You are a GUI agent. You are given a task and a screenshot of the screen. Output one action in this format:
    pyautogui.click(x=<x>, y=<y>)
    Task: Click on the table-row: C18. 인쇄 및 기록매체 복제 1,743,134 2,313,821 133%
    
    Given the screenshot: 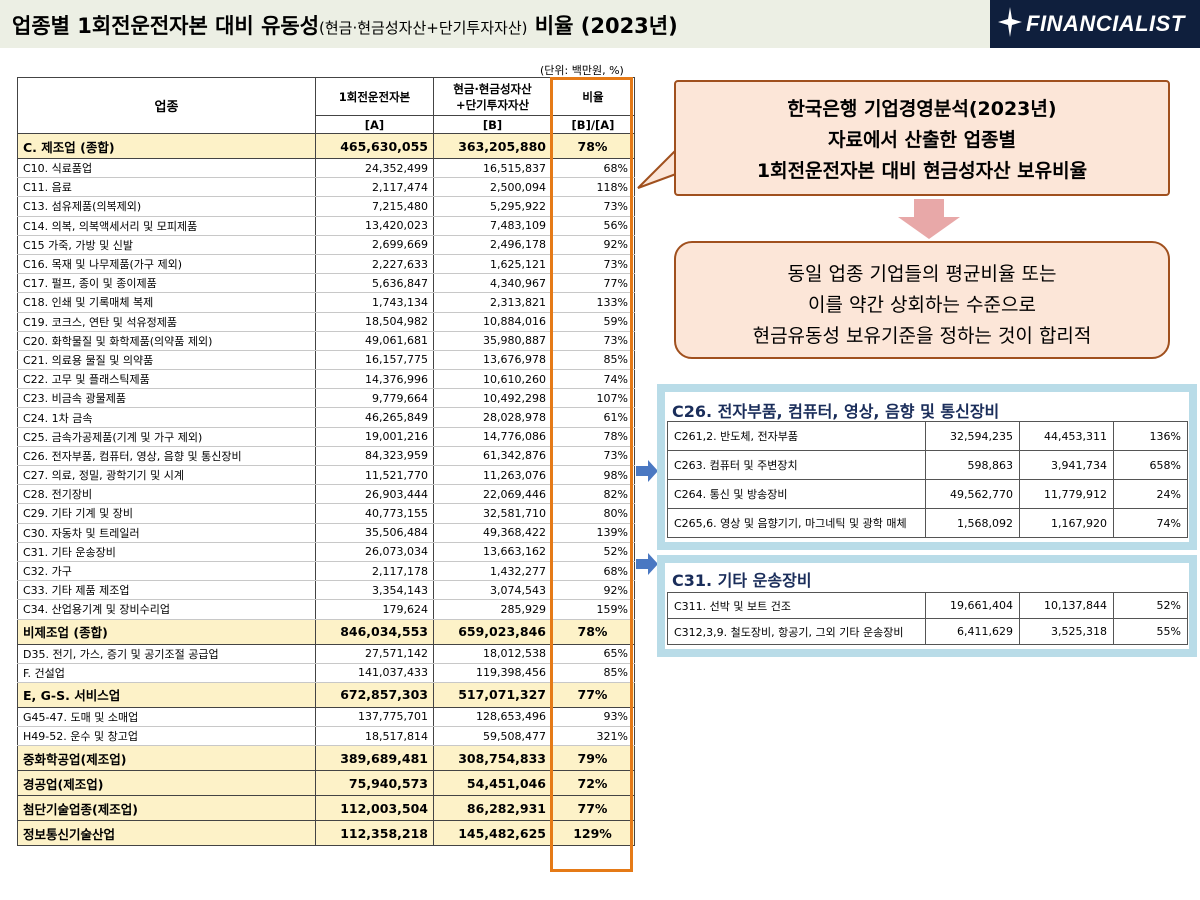 What is the action you would take?
    pyautogui.click(x=326, y=302)
    